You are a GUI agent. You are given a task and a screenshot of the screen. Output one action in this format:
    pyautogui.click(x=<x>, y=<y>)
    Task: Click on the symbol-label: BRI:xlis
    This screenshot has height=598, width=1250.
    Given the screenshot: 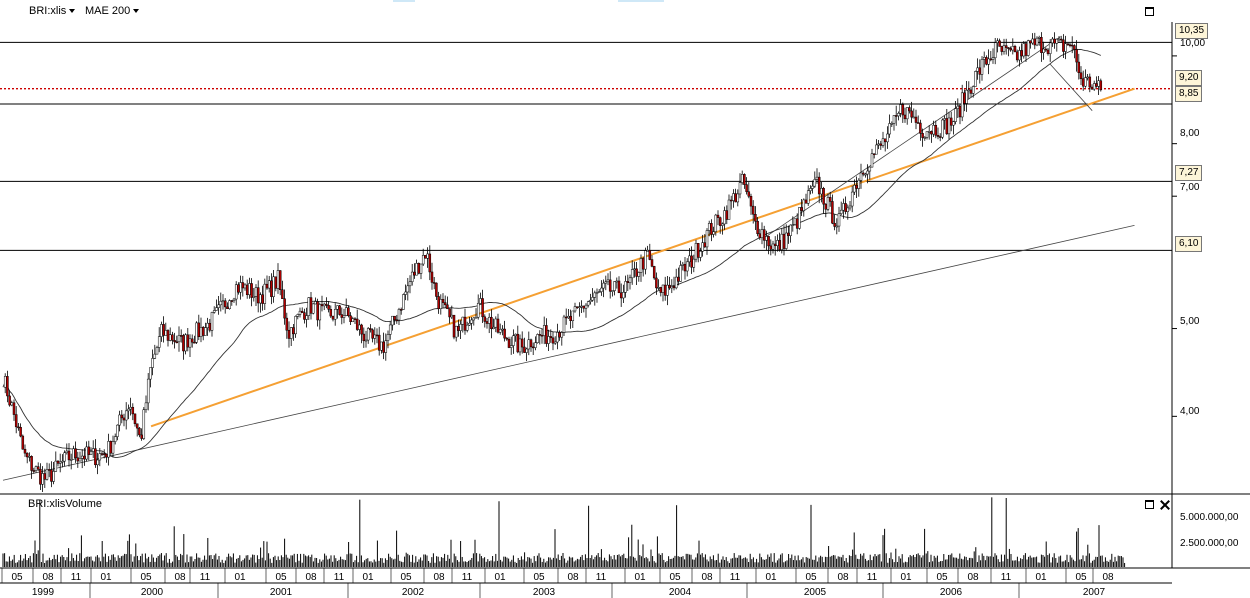 What is the action you would take?
    pyautogui.click(x=48, y=11)
    